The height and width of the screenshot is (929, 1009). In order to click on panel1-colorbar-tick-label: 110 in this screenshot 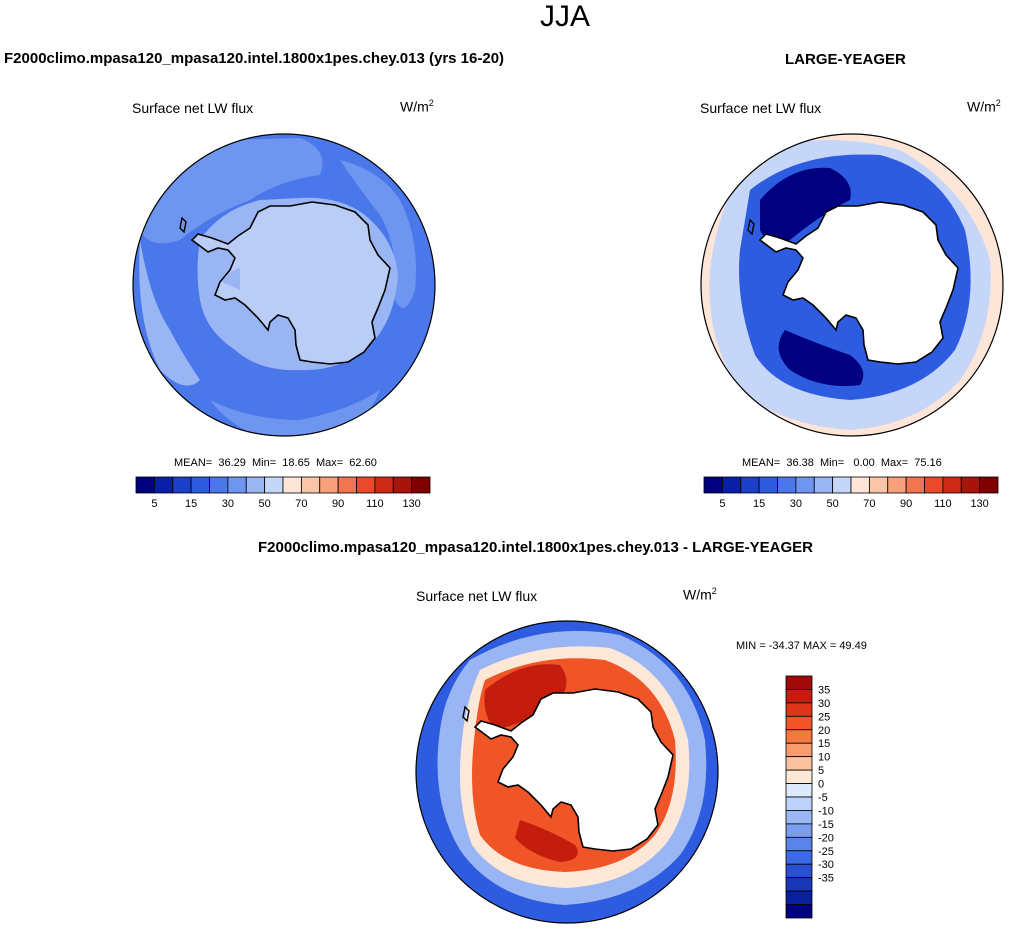, I will do `click(375, 504)`.